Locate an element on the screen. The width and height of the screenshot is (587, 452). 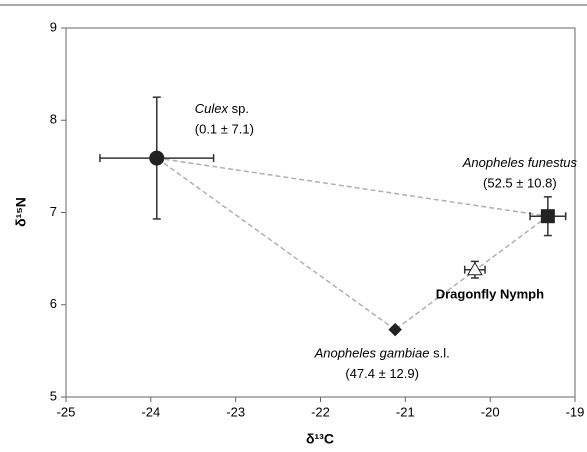
label-plain: s.l. is located at coordinates (439, 353).